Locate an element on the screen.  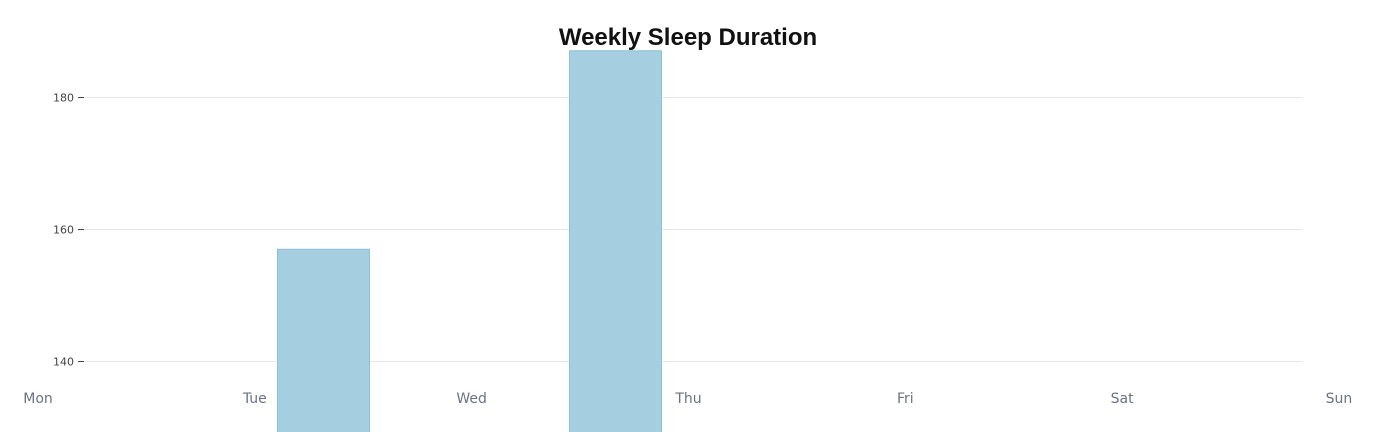
x-tick-label: Sat is located at coordinates (1122, 399).